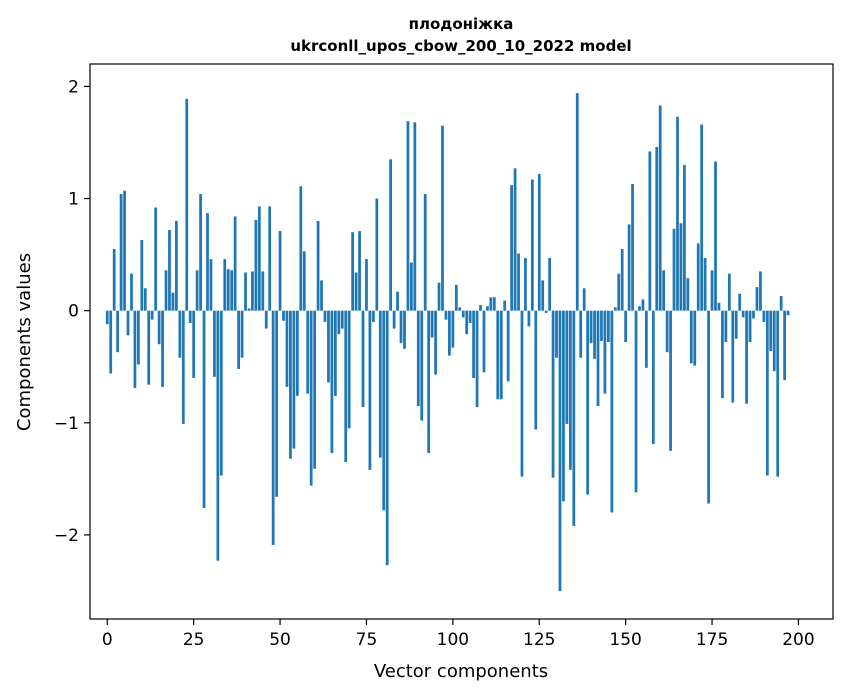 Image resolution: width=847 pixels, height=696 pixels. Describe the element at coordinates (73, 200) in the screenshot. I see `y-tick-label: 1` at that location.